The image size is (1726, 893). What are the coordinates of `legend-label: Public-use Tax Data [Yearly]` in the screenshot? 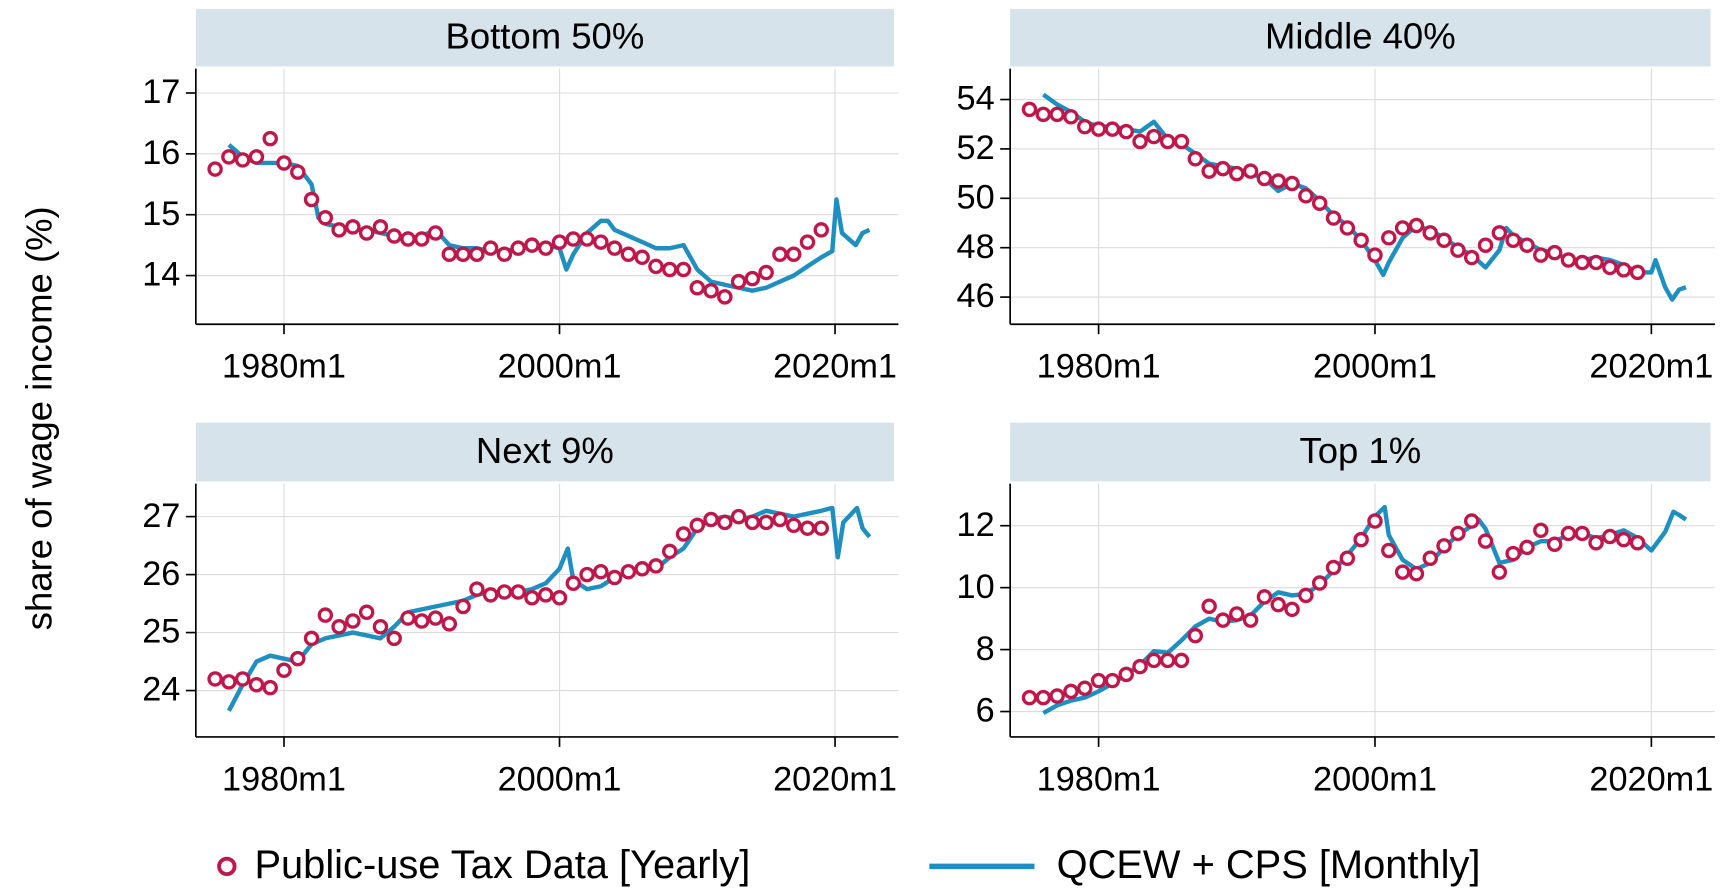 It's located at (502, 865).